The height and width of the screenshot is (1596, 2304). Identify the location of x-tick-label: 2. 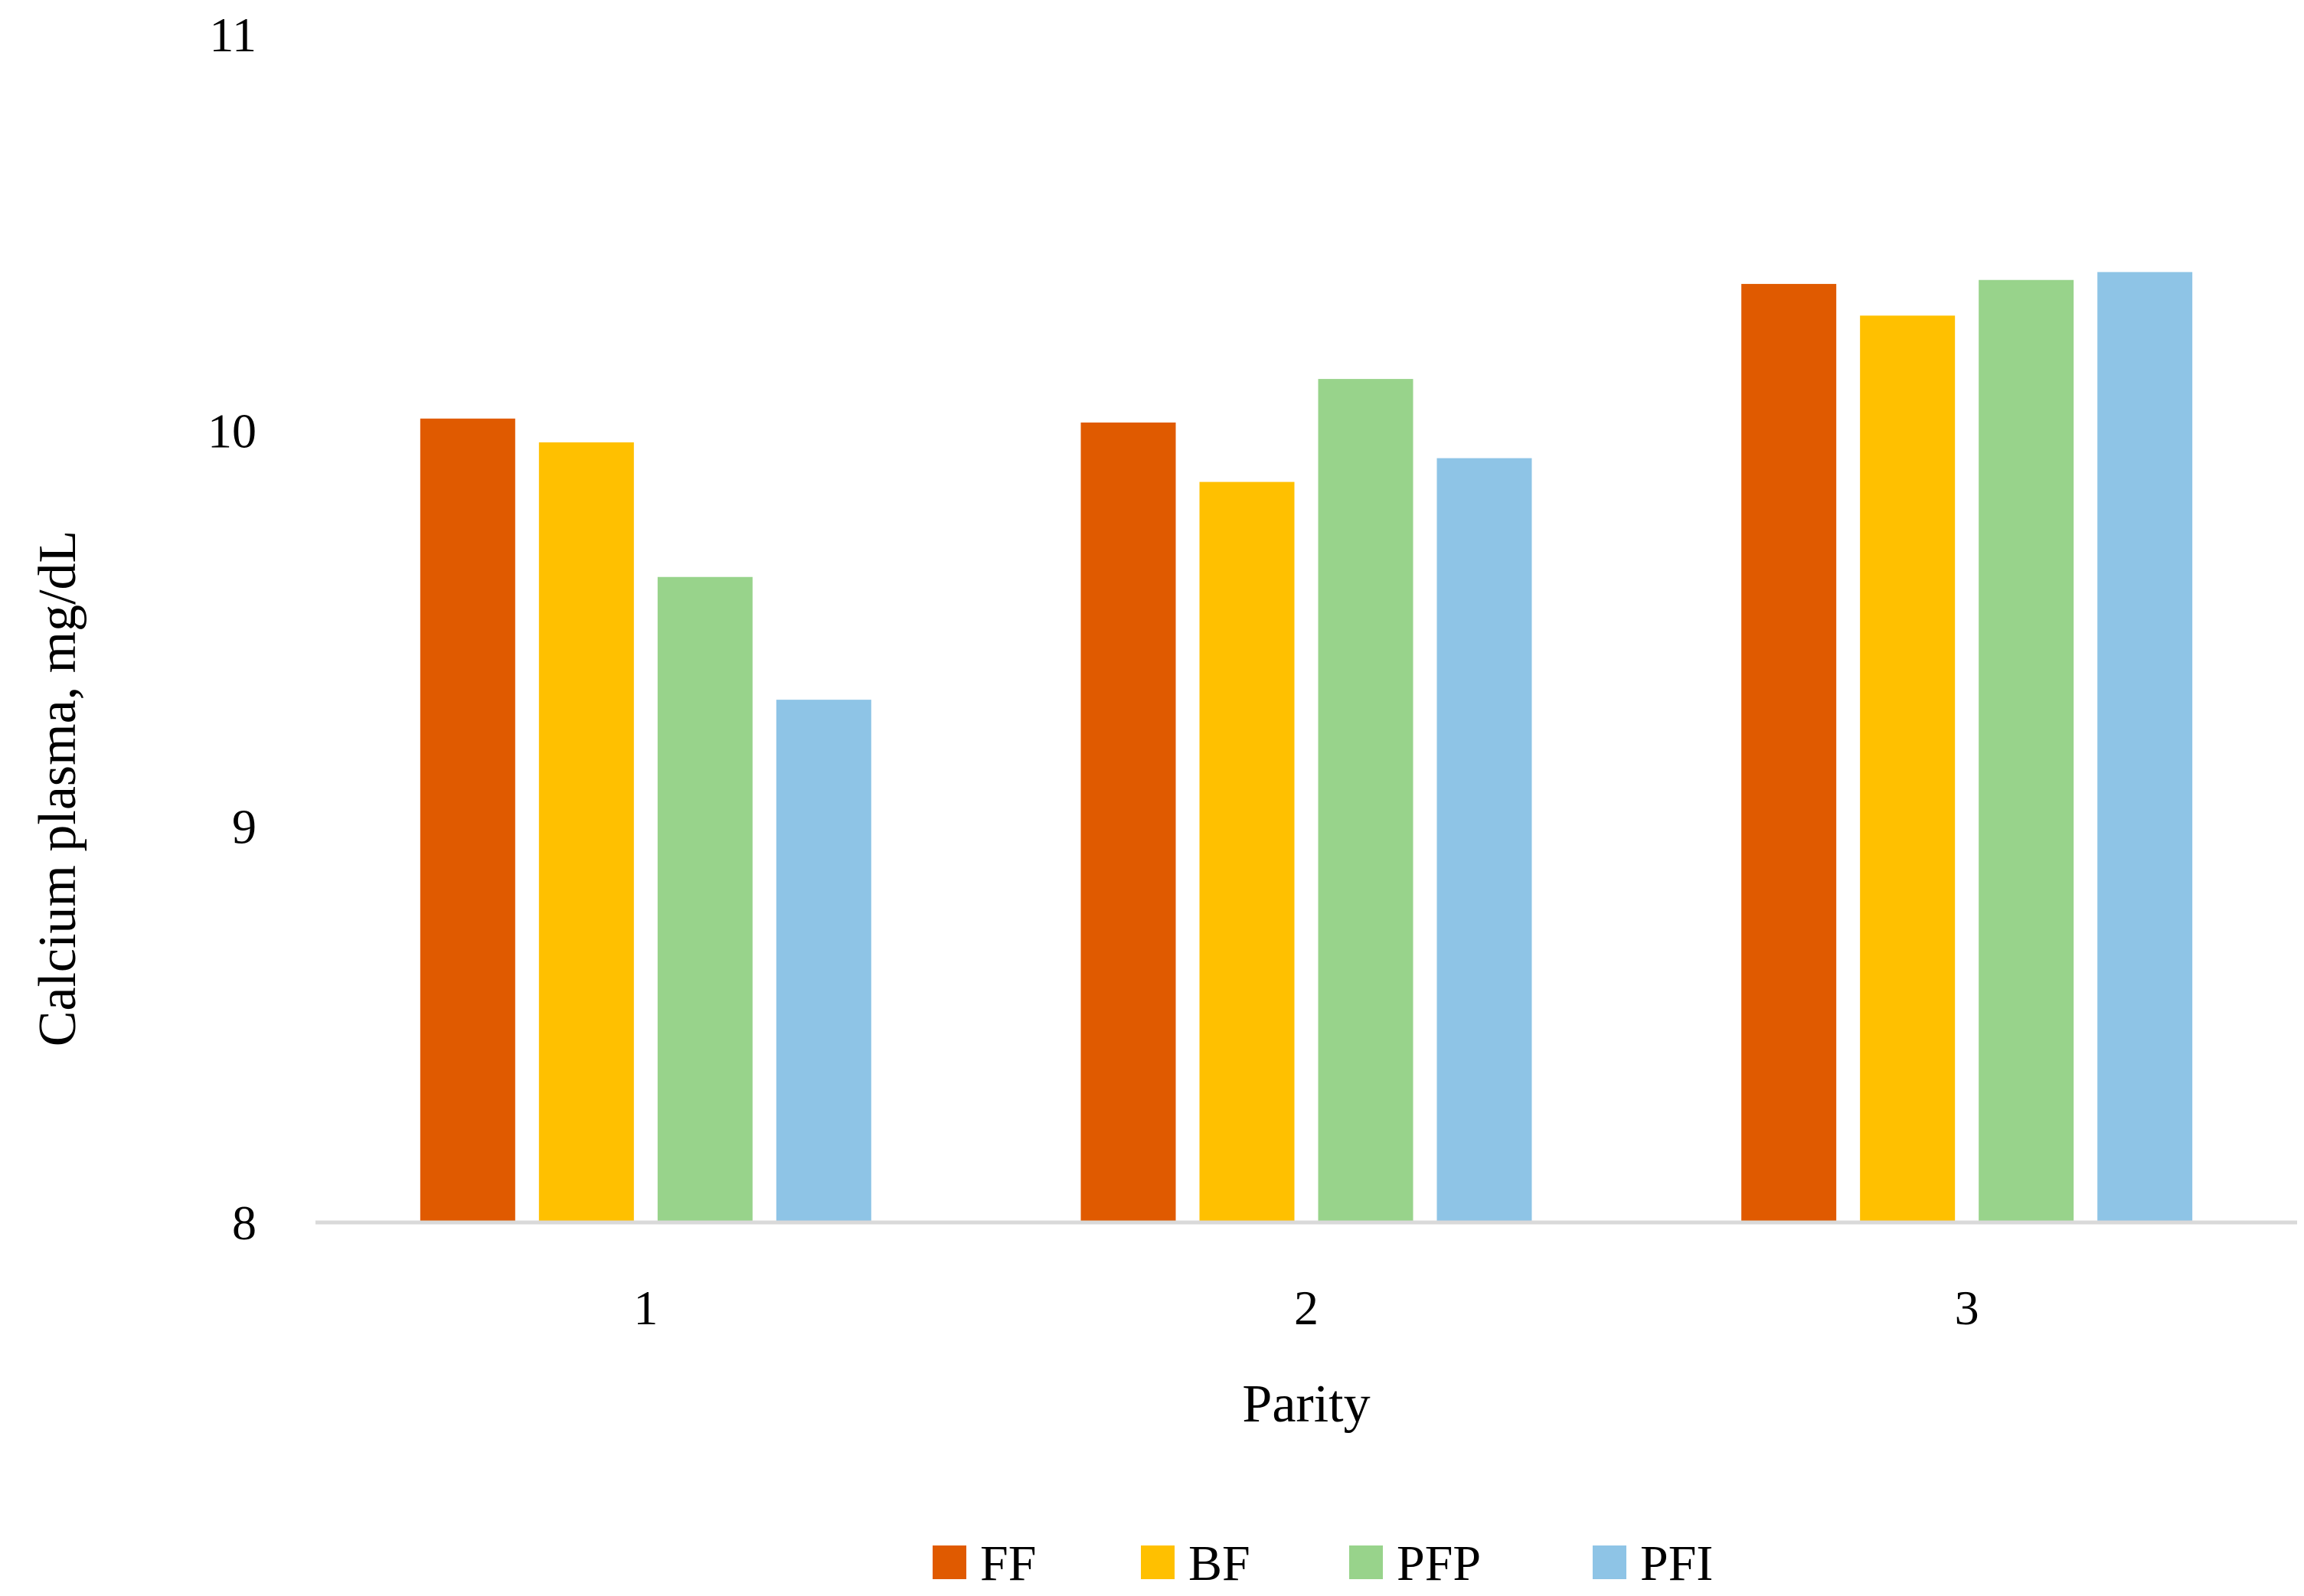
(1306, 1308).